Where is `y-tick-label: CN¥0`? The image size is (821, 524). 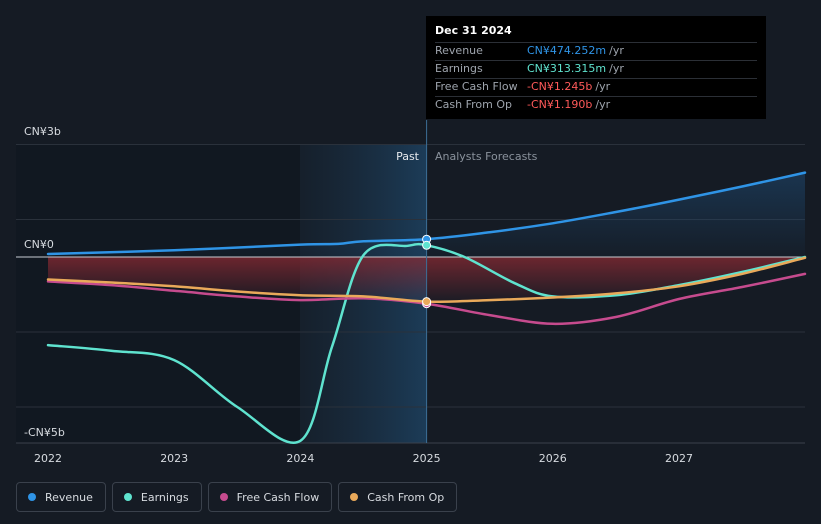
y-tick-label: CN¥0 is located at coordinates (39, 244).